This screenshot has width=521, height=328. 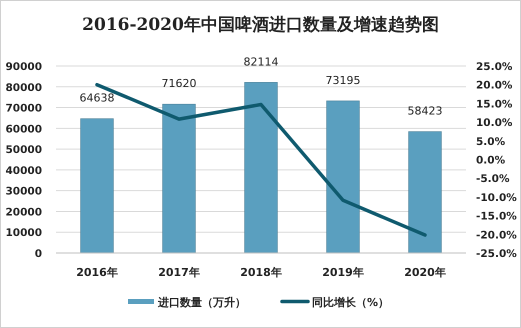 I want to click on chart-title: 2016-2020年中国啤酒进口数量及增速趋势图, so click(x=260, y=25).